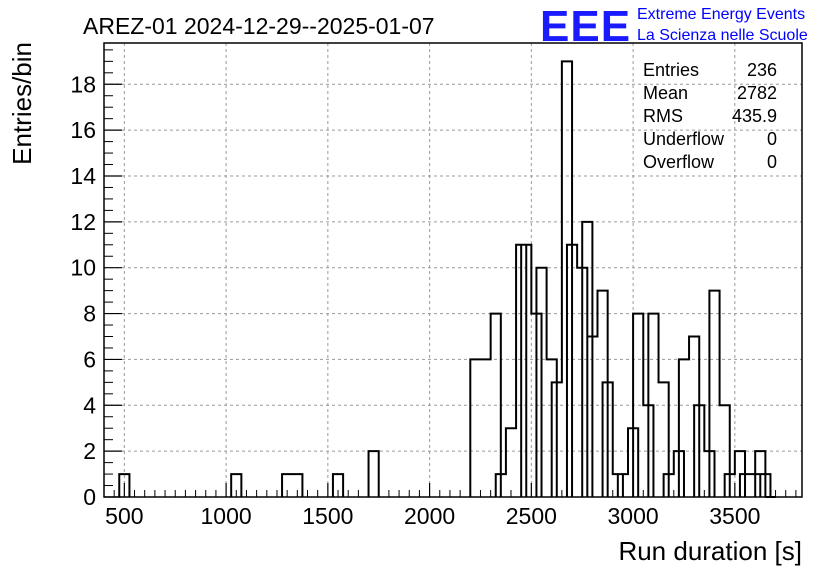 This screenshot has height=572, width=836. I want to click on x-tick-label: 500, so click(124, 516).